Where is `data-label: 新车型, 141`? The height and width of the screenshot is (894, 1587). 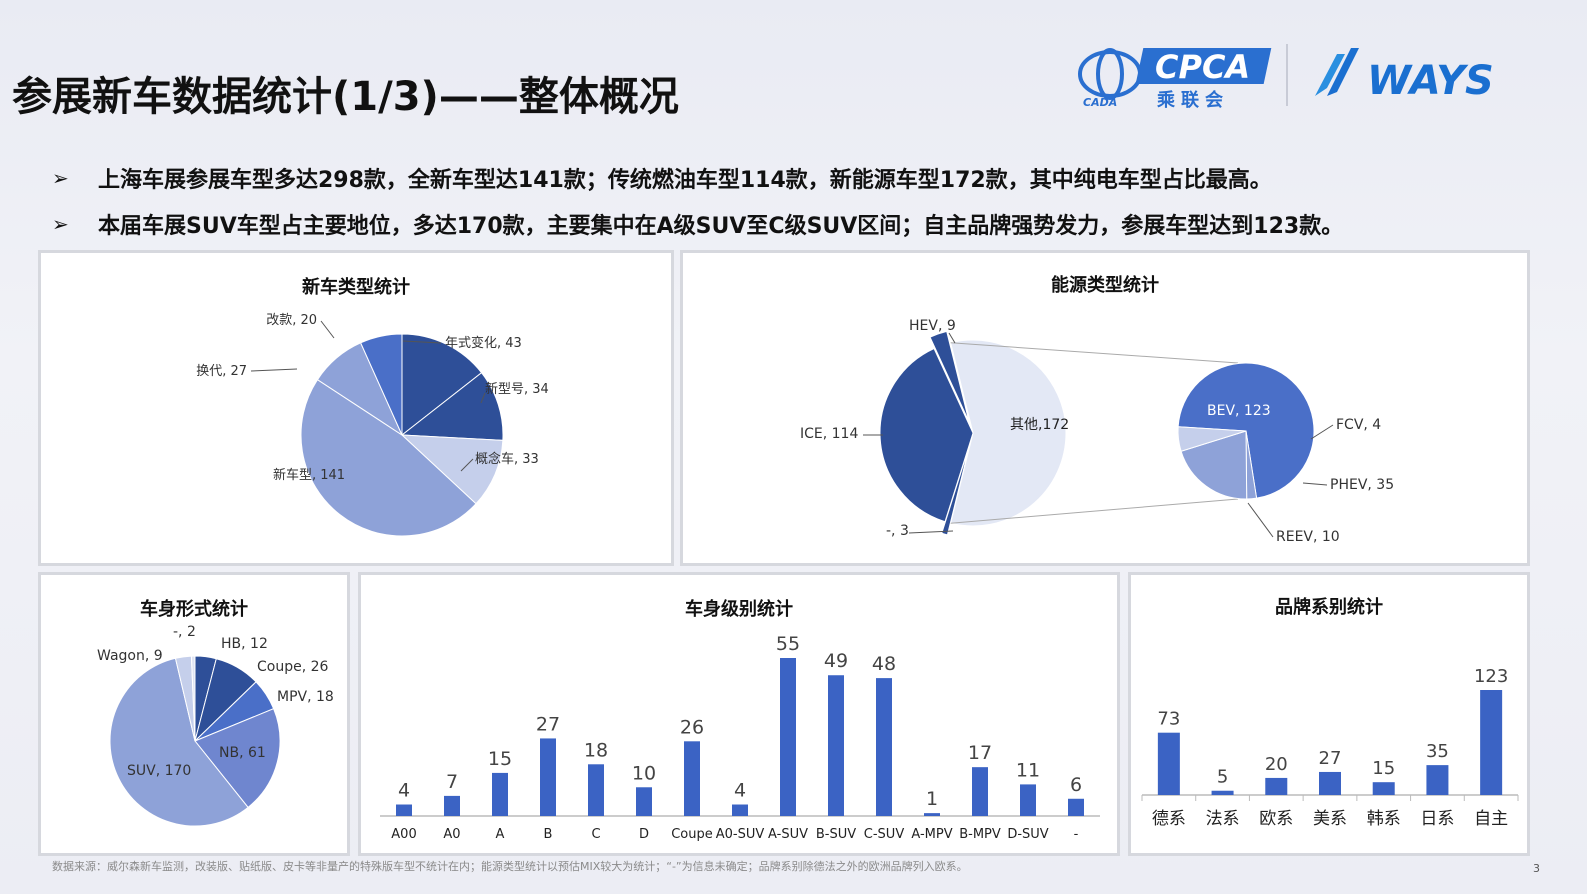
data-label: 新车型, 141 is located at coordinates (309, 475).